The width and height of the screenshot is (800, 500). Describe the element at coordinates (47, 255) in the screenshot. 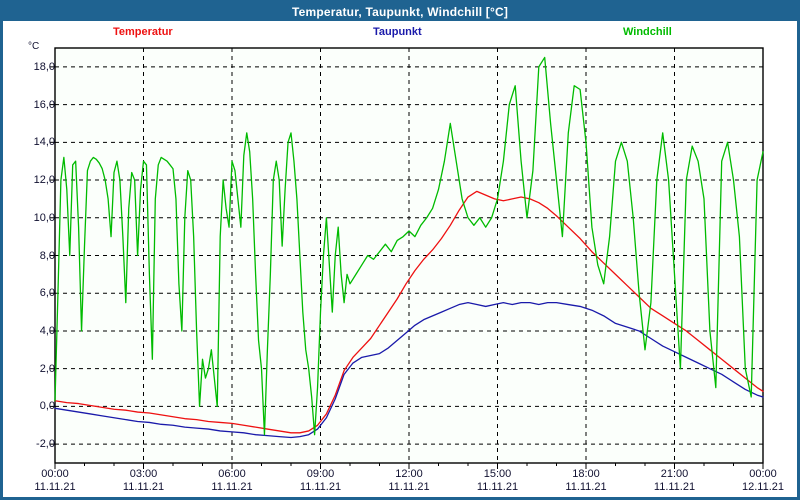

I see `y-axis-tick-label: 8,0` at that location.